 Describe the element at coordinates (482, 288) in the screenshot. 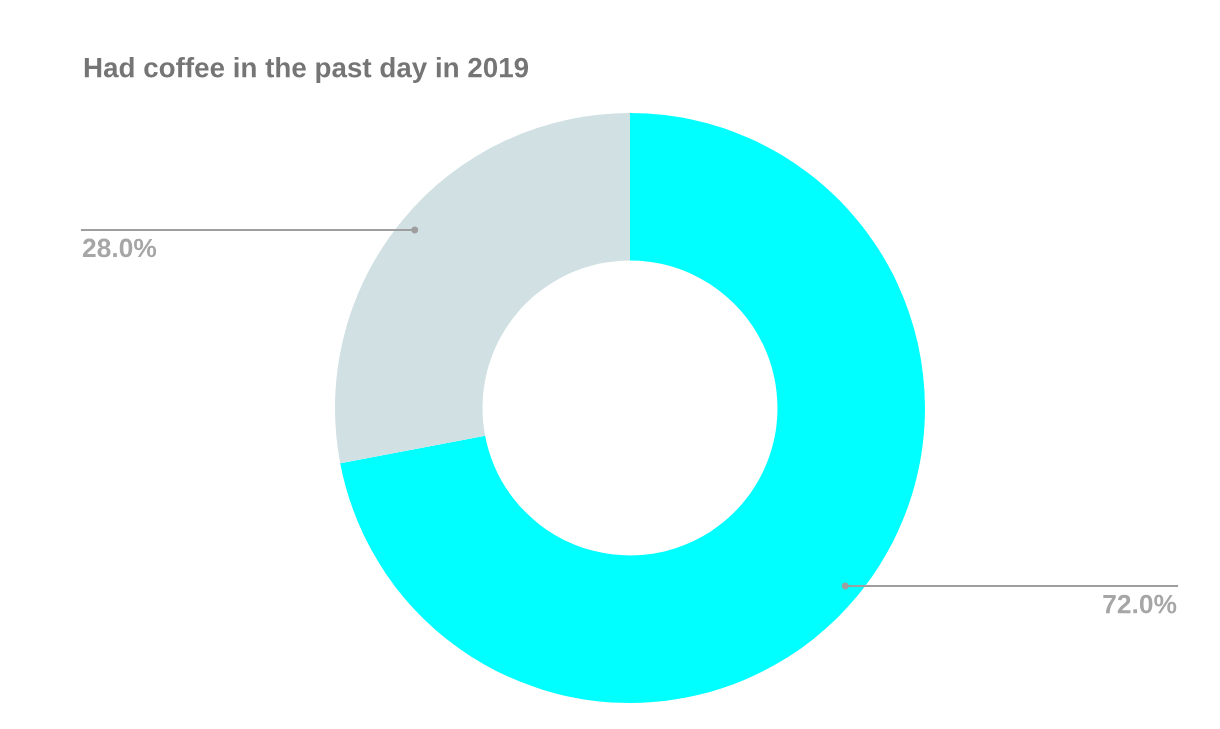

I see `donut-slice` at that location.